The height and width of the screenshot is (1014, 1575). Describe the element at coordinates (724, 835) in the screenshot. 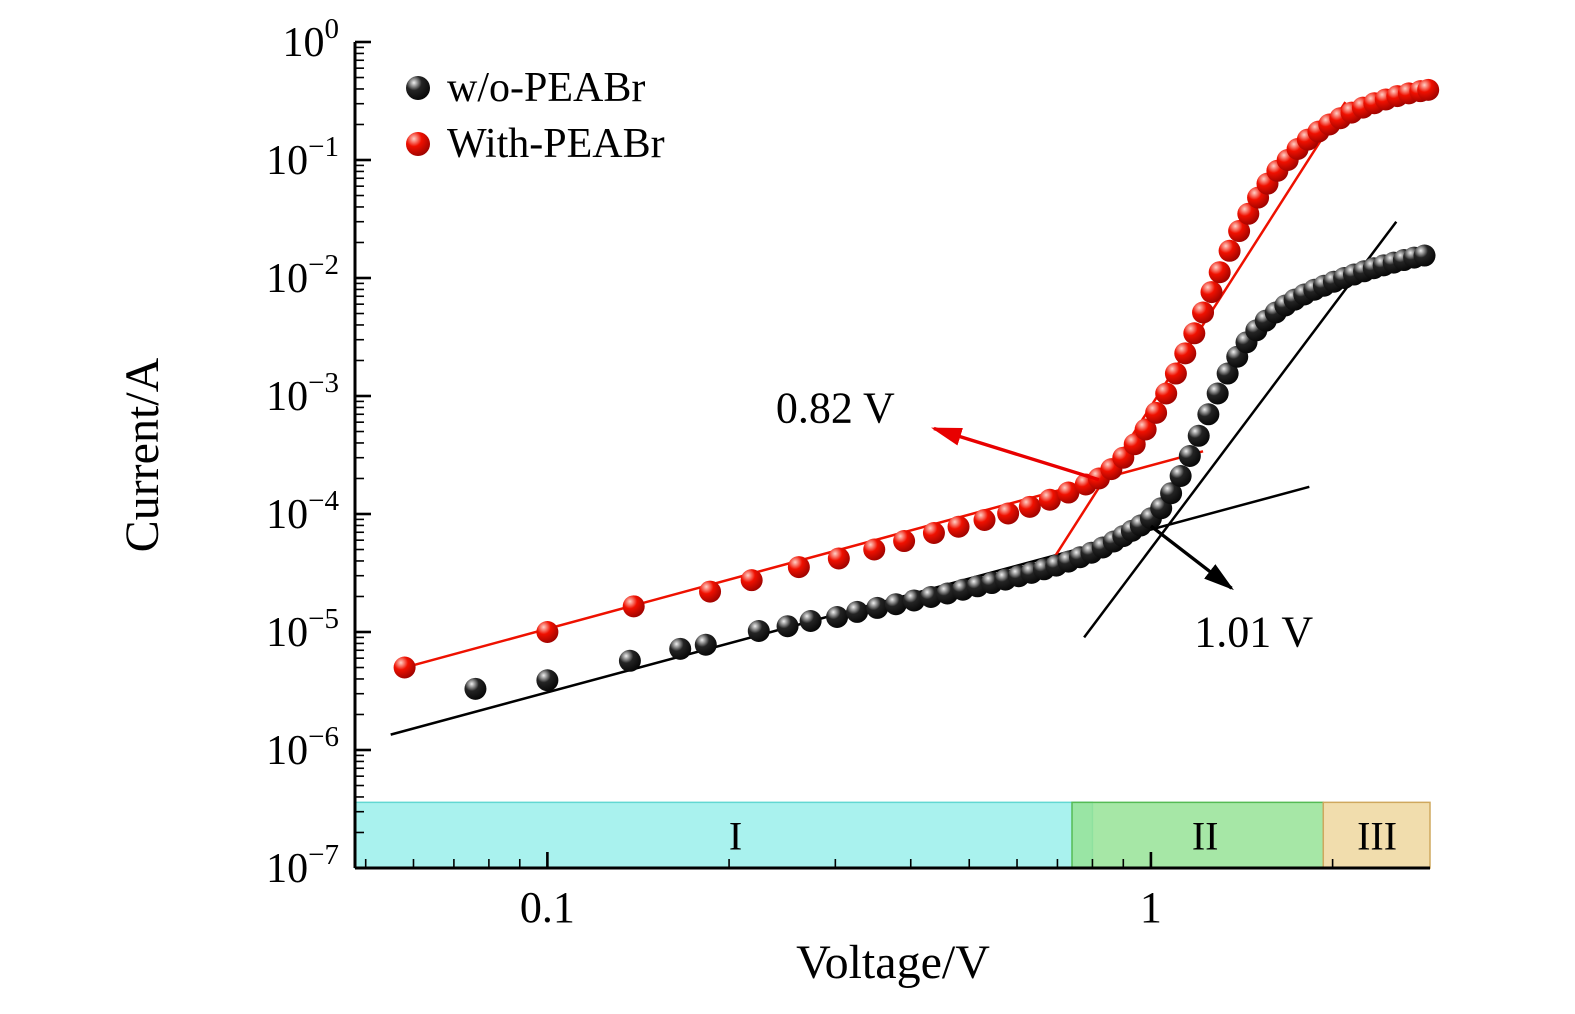

I see `region-band-I` at that location.